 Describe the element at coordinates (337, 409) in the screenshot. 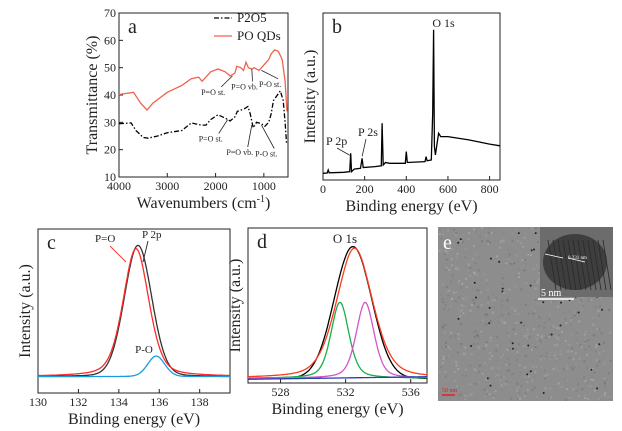

I see `x-axis-label: Binding energy (eV)` at that location.